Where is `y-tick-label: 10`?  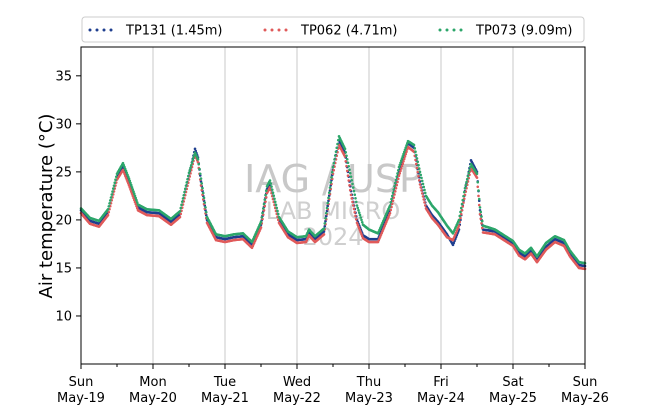 y-tick-label: 10 is located at coordinates (63, 316).